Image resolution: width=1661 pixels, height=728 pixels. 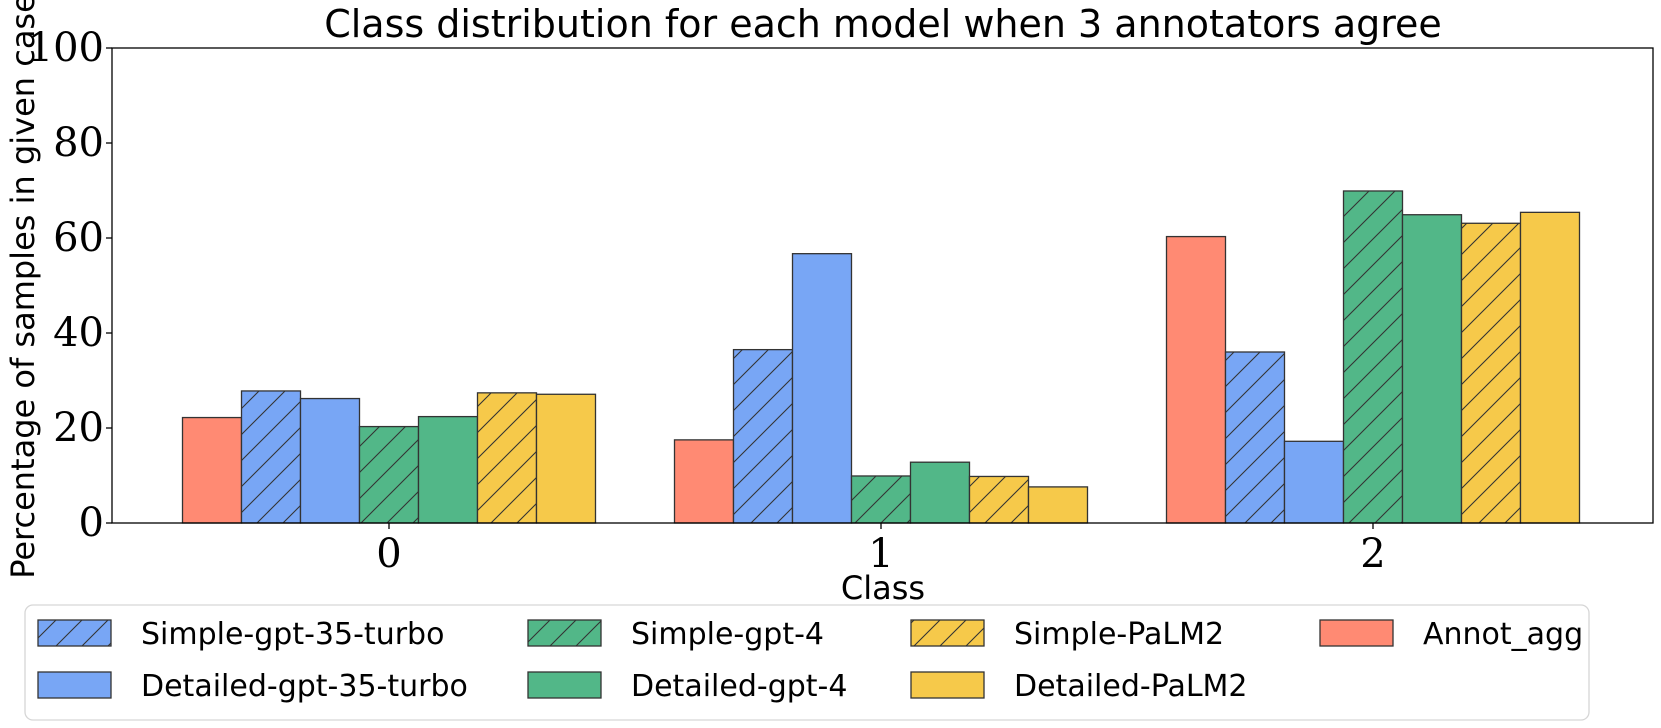 What do you see at coordinates (1372, 554) in the screenshot?
I see `x-tick-label: 2` at bounding box center [1372, 554].